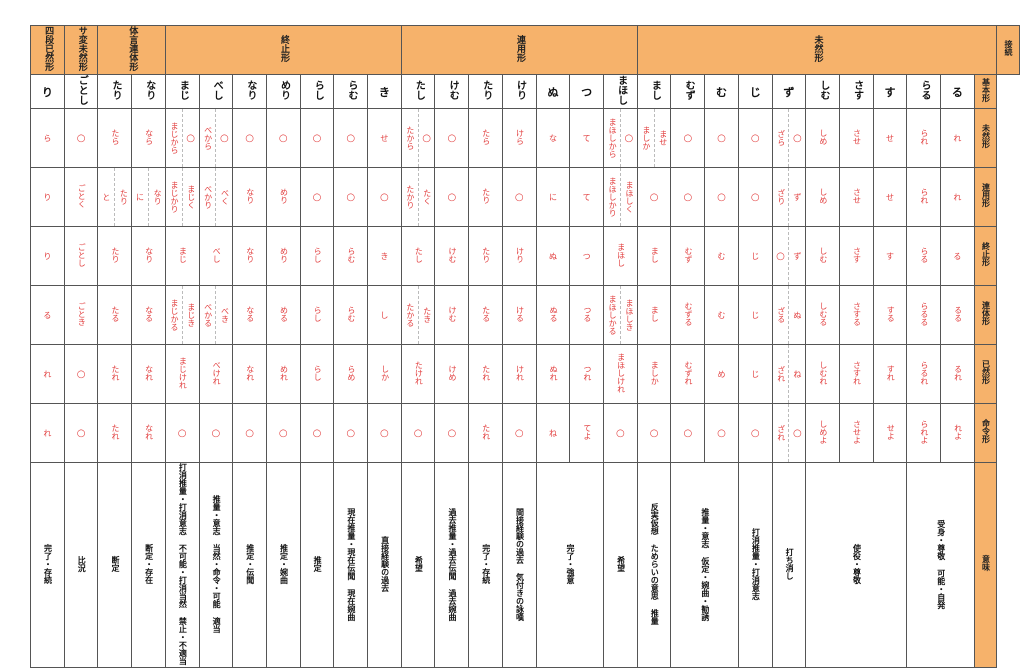 The image size is (1024, 668). Describe the element at coordinates (419, 90) in the screenshot. I see `base-form-text: たし` at that location.